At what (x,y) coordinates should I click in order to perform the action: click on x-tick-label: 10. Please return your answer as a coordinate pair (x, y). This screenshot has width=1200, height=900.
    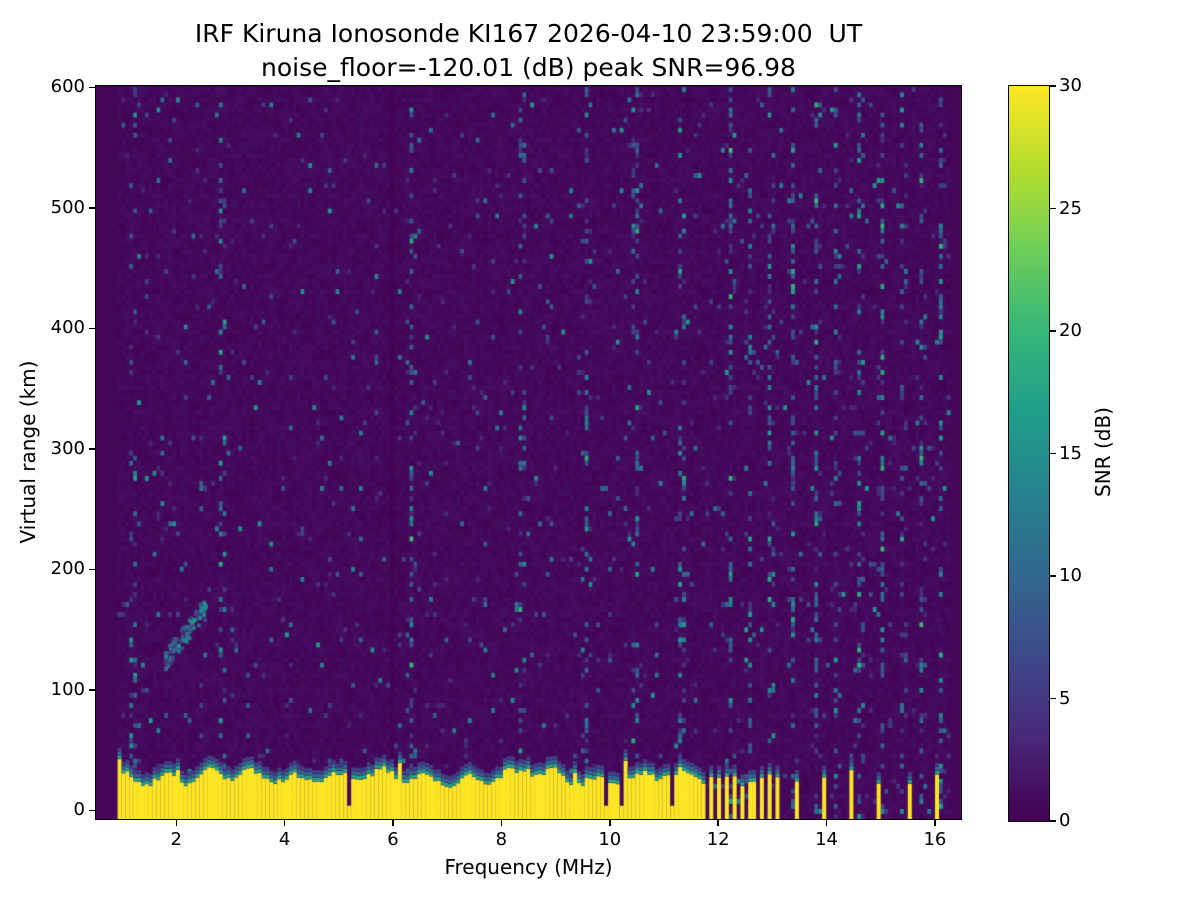
    Looking at the image, I should click on (610, 839).